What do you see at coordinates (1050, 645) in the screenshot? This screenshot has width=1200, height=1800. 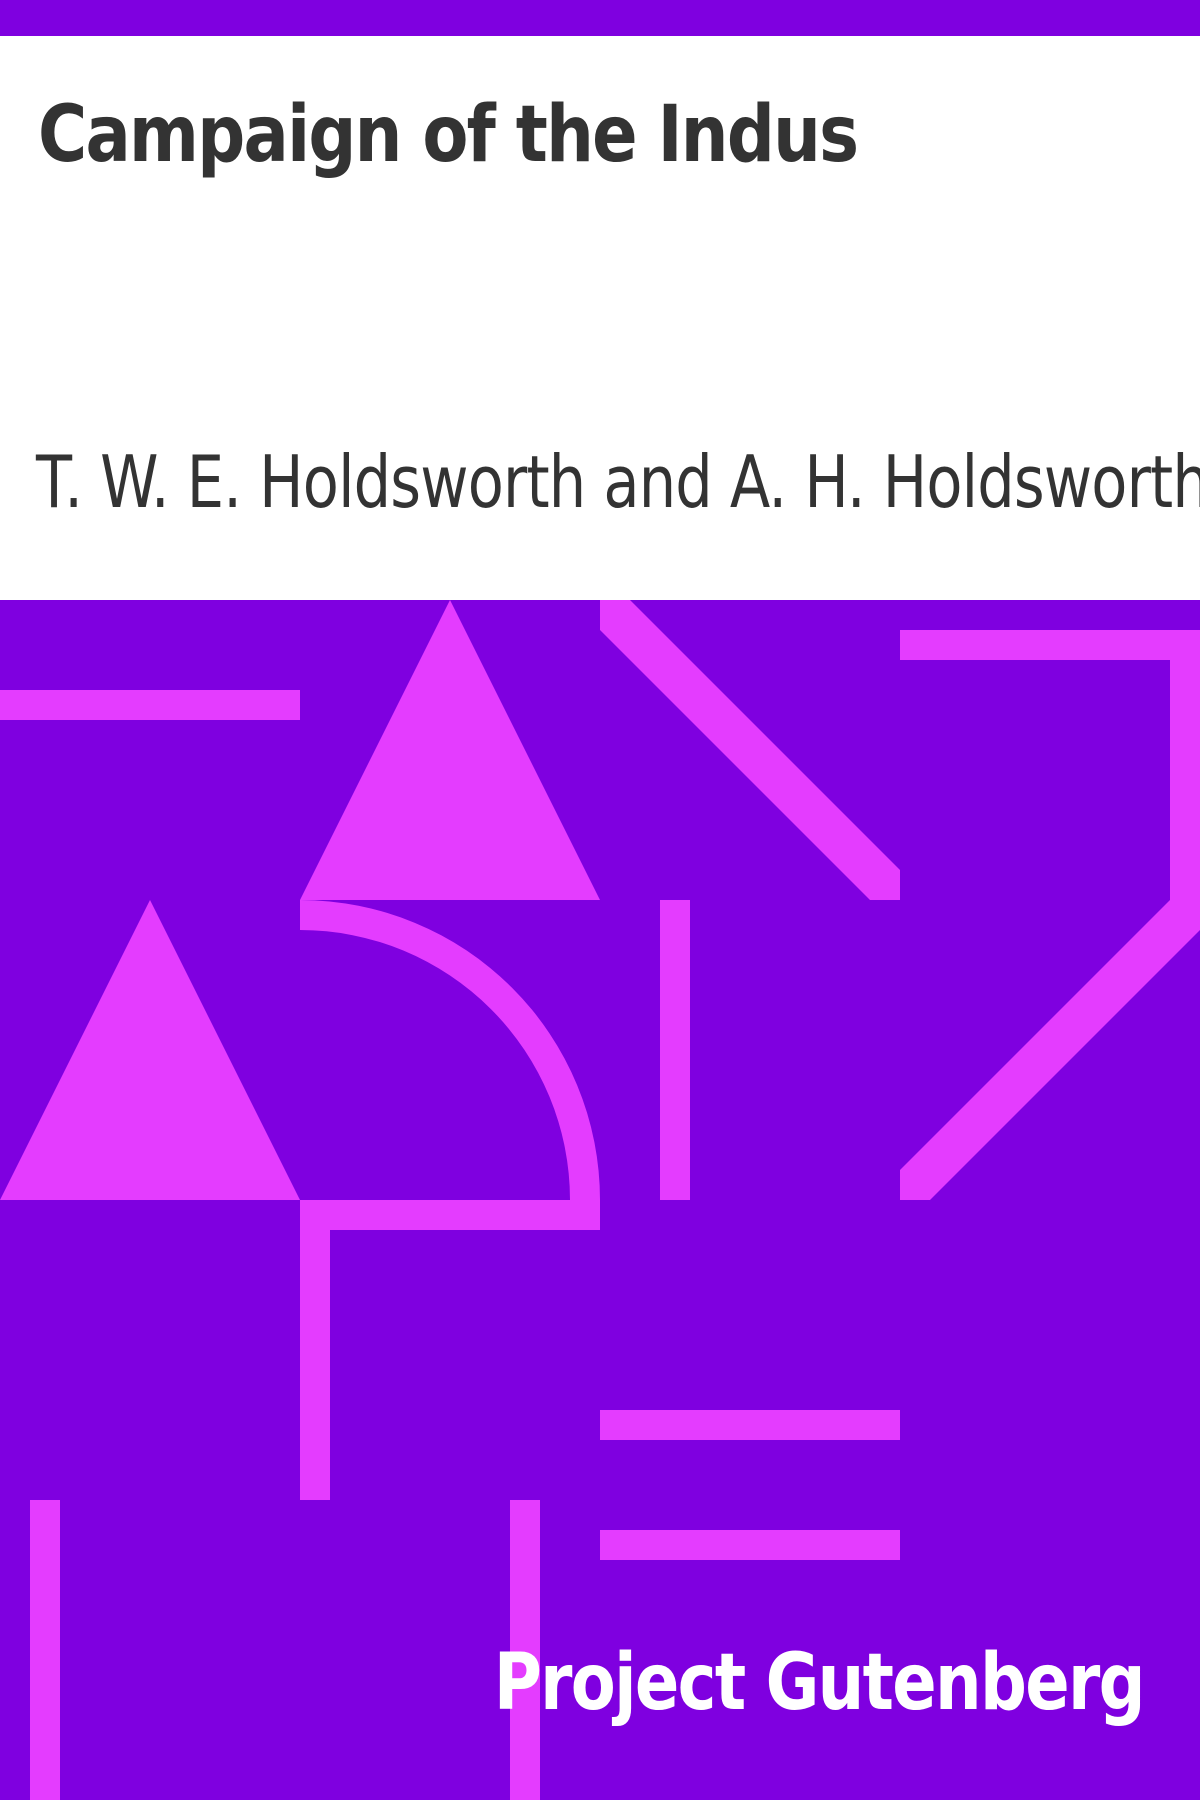 I see `pattern-frame-top` at bounding box center [1050, 645].